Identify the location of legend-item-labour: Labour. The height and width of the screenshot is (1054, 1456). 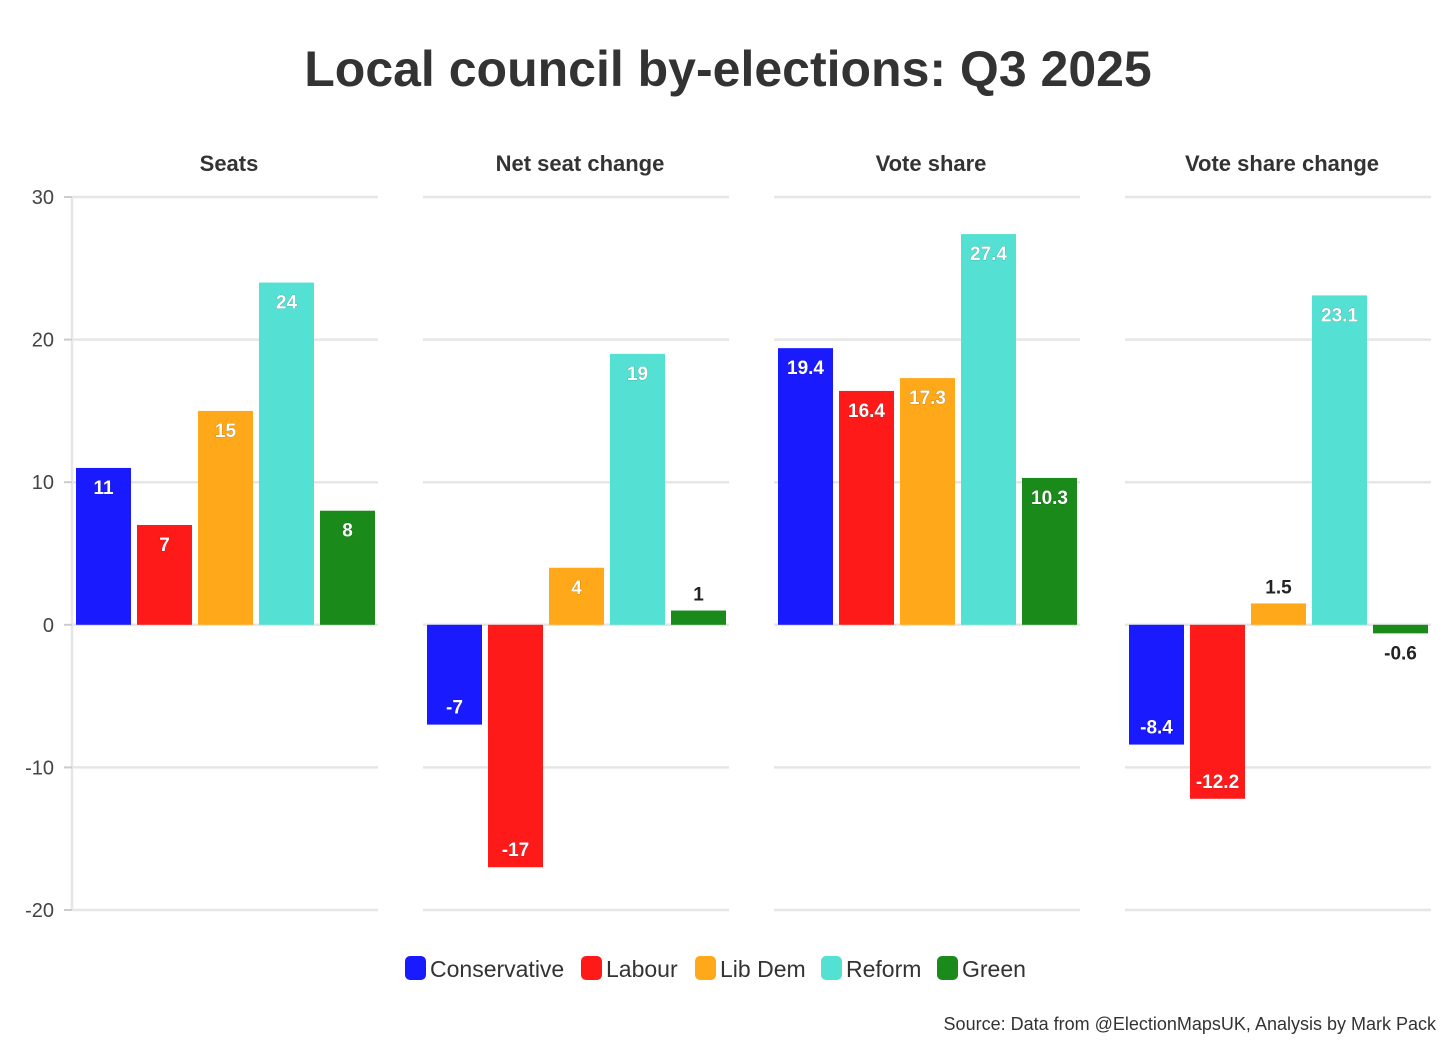
(629, 969).